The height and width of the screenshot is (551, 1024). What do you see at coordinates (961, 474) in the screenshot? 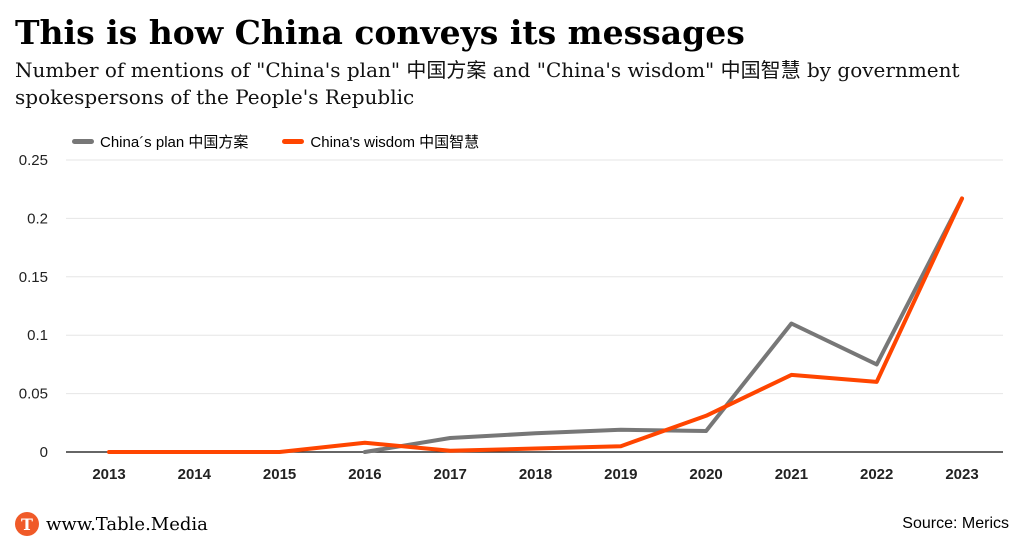
I see `x-tick-label: 2023` at bounding box center [961, 474].